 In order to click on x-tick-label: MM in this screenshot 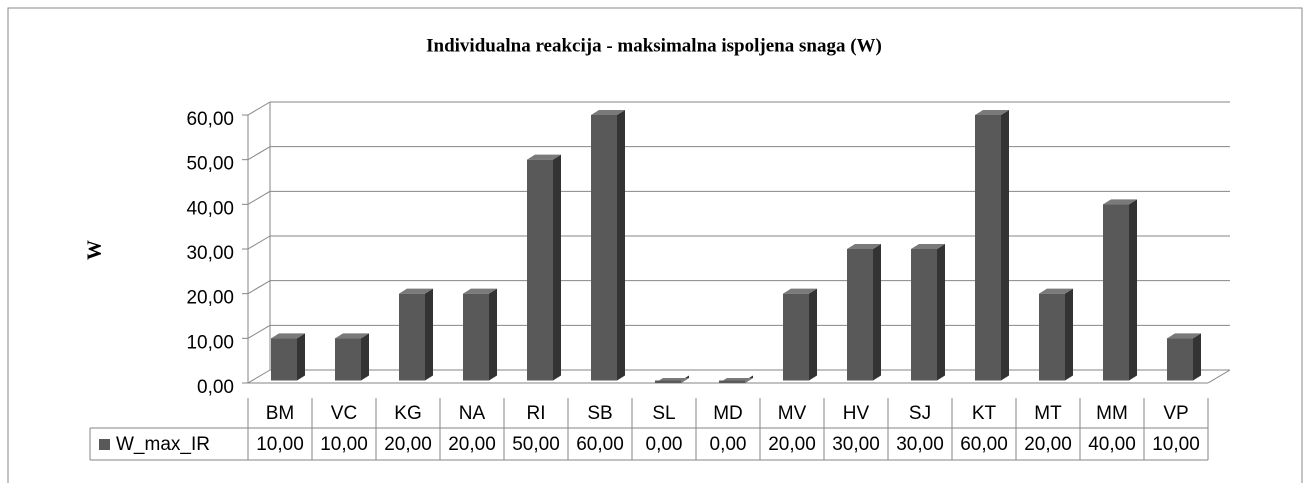, I will do `click(1112, 413)`.